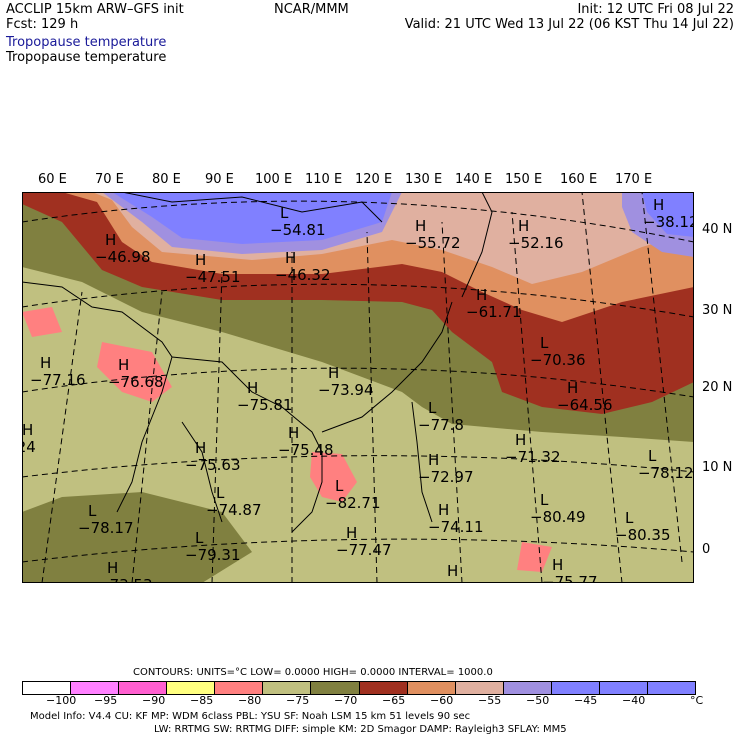  Describe the element at coordinates (706, 549) in the screenshot. I see `latitude-label: 0` at that location.